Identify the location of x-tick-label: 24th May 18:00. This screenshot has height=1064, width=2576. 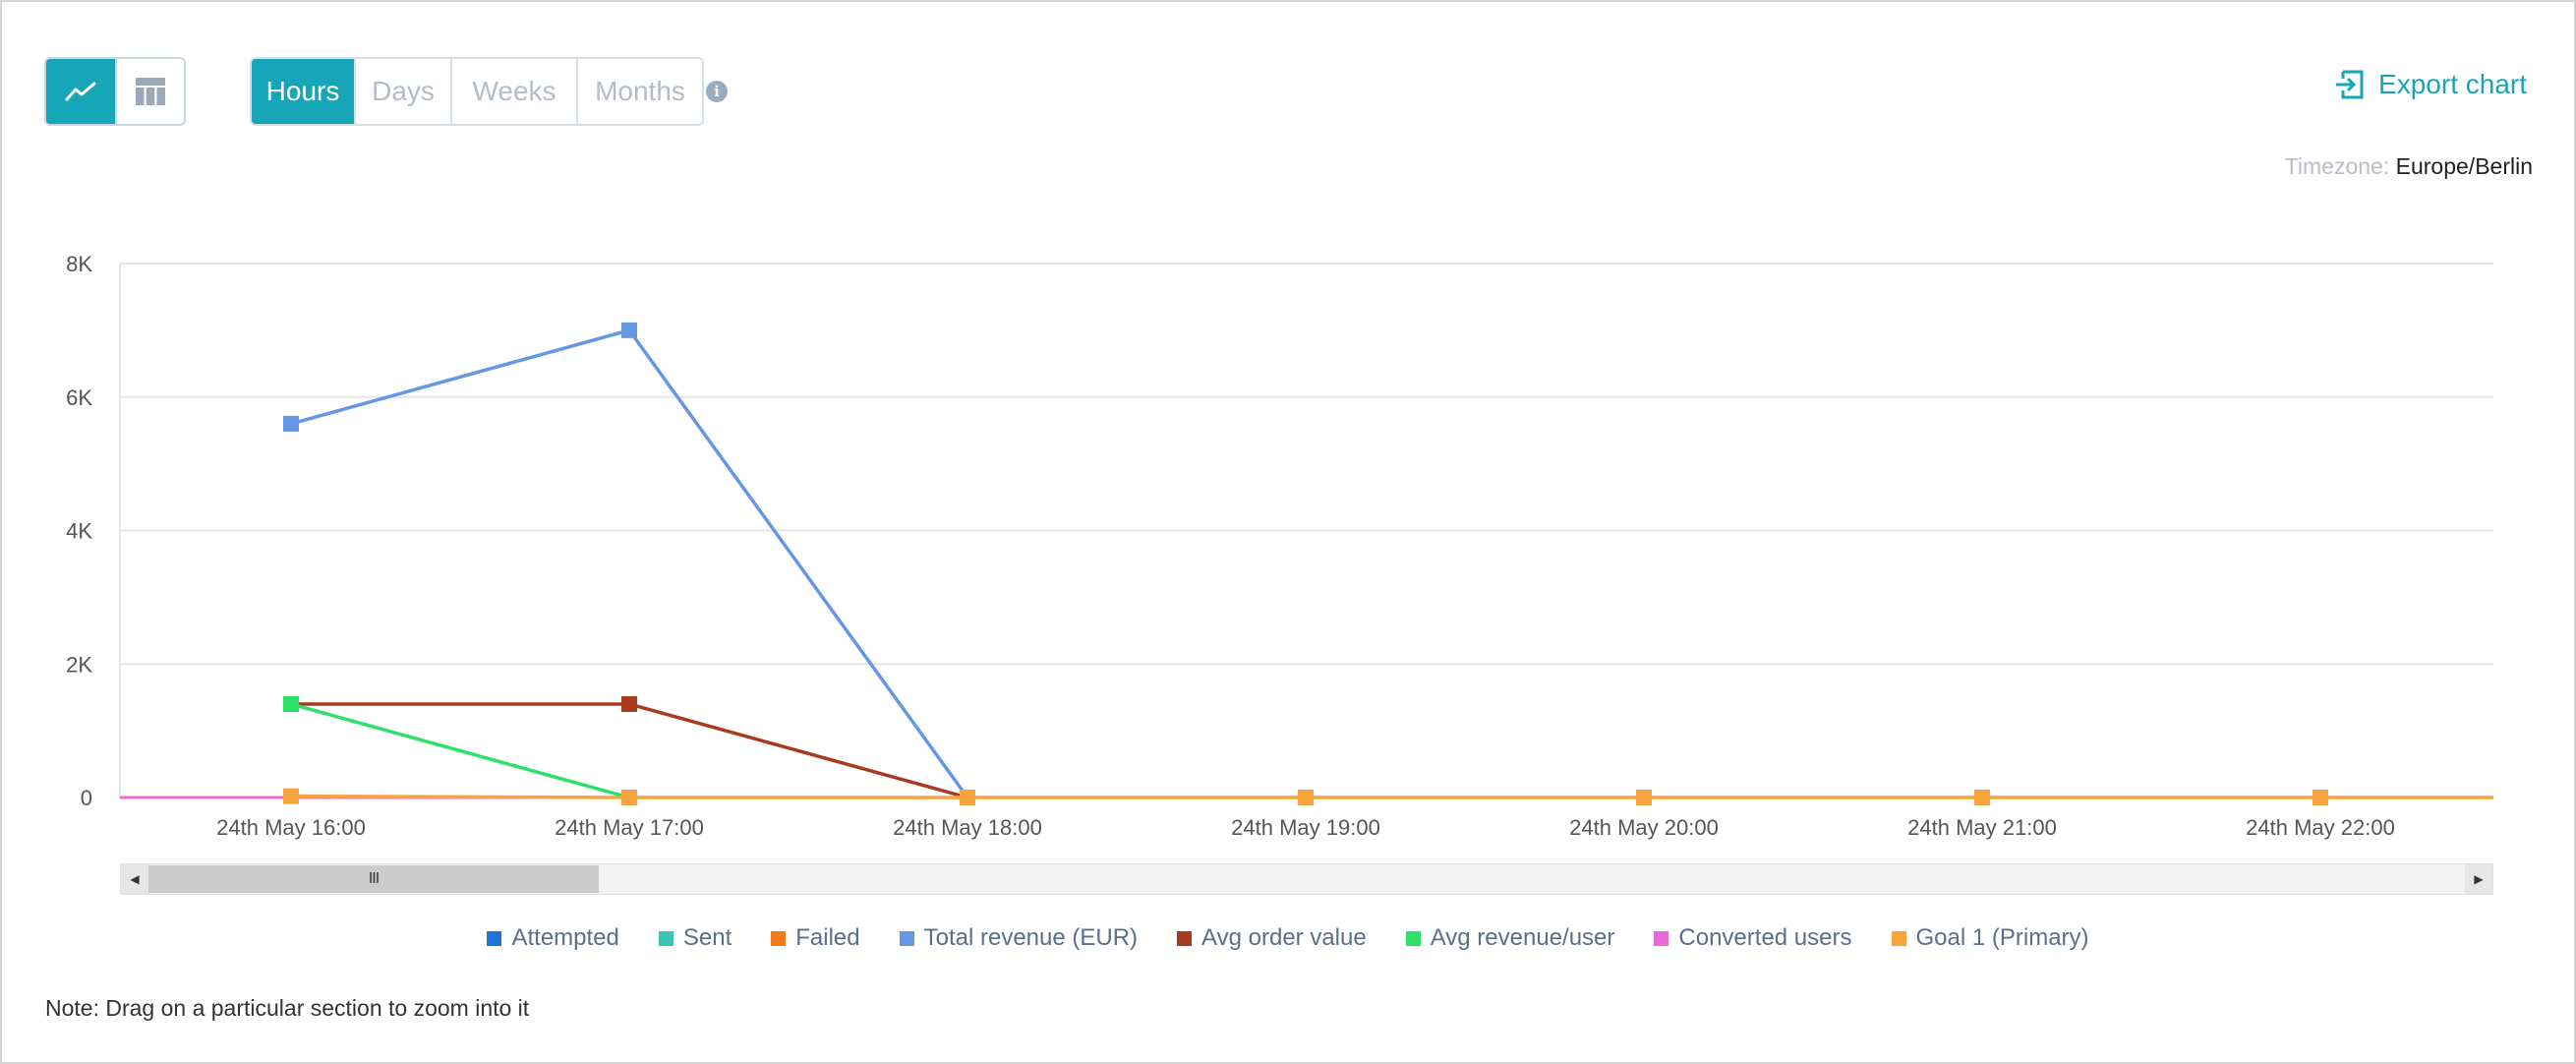
(967, 827).